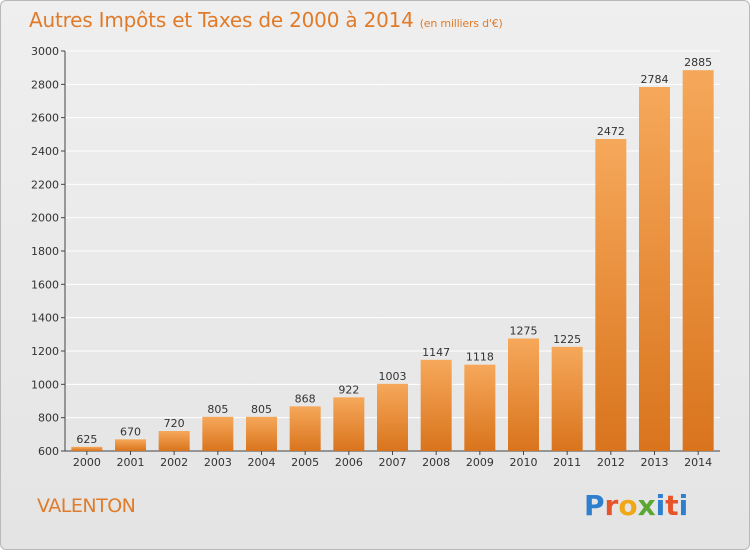 The width and height of the screenshot is (750, 550). Describe the element at coordinates (305, 462) in the screenshot. I see `x-tick-label: 2005` at that location.